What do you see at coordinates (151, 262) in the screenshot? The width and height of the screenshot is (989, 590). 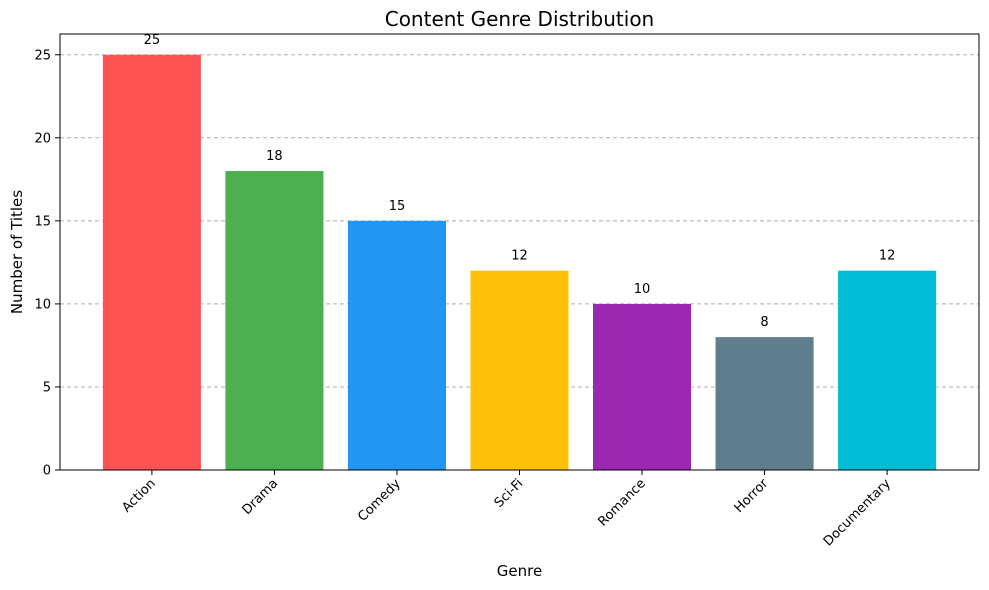 I see `bar-action` at bounding box center [151, 262].